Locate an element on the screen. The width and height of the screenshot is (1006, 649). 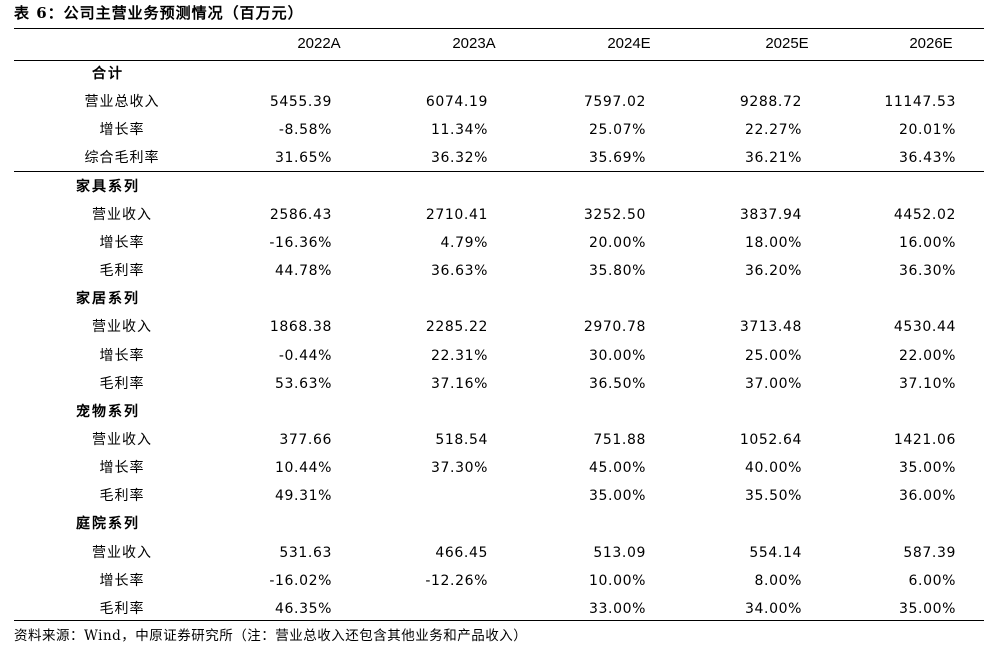
value-cell: 25.00% is located at coordinates (773, 355).